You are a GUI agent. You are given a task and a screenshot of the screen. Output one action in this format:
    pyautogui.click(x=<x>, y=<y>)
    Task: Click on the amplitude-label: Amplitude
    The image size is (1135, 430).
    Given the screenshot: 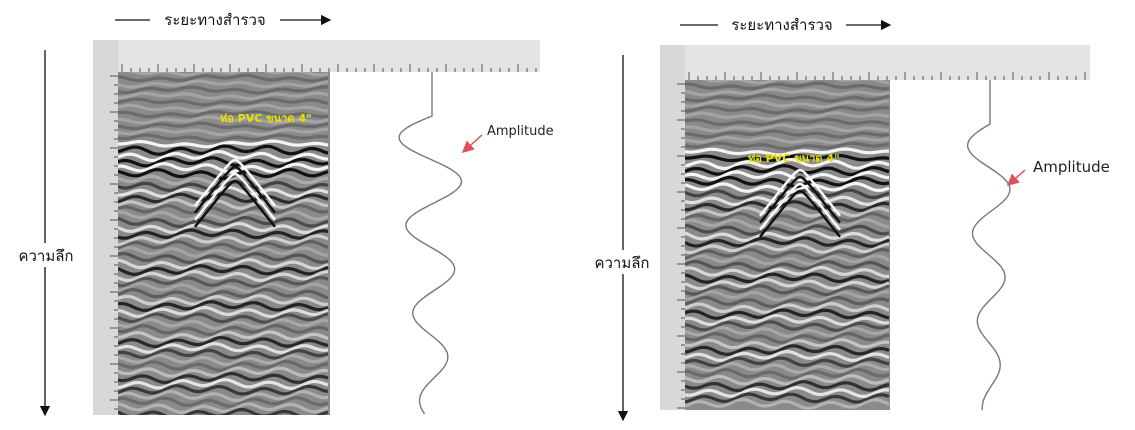 What is the action you would take?
    pyautogui.click(x=520, y=131)
    